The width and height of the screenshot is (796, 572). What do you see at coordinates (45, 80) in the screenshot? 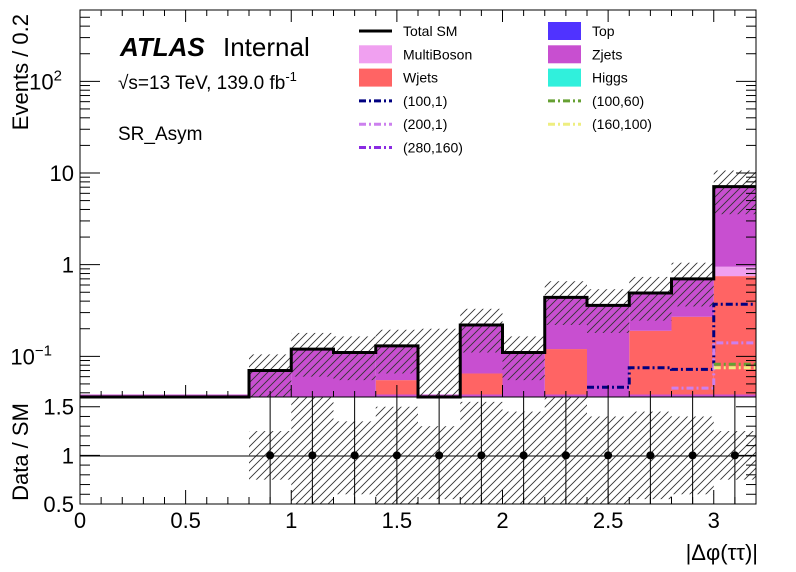
I see `y-tick-label: 10²` at bounding box center [45, 80].